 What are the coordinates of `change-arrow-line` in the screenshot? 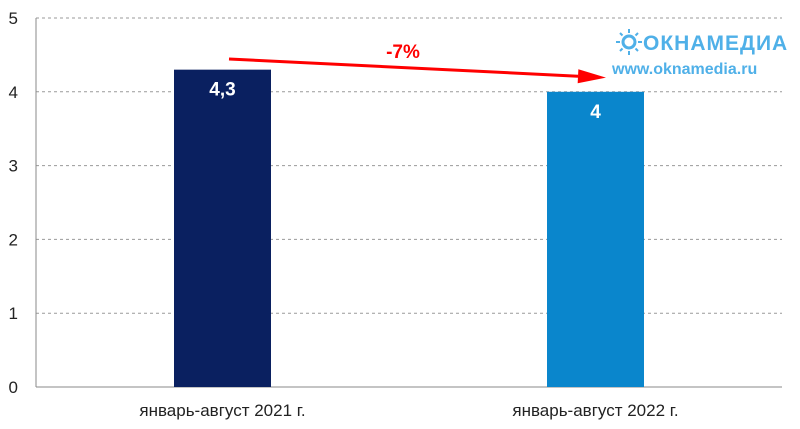 It's located at (403, 67).